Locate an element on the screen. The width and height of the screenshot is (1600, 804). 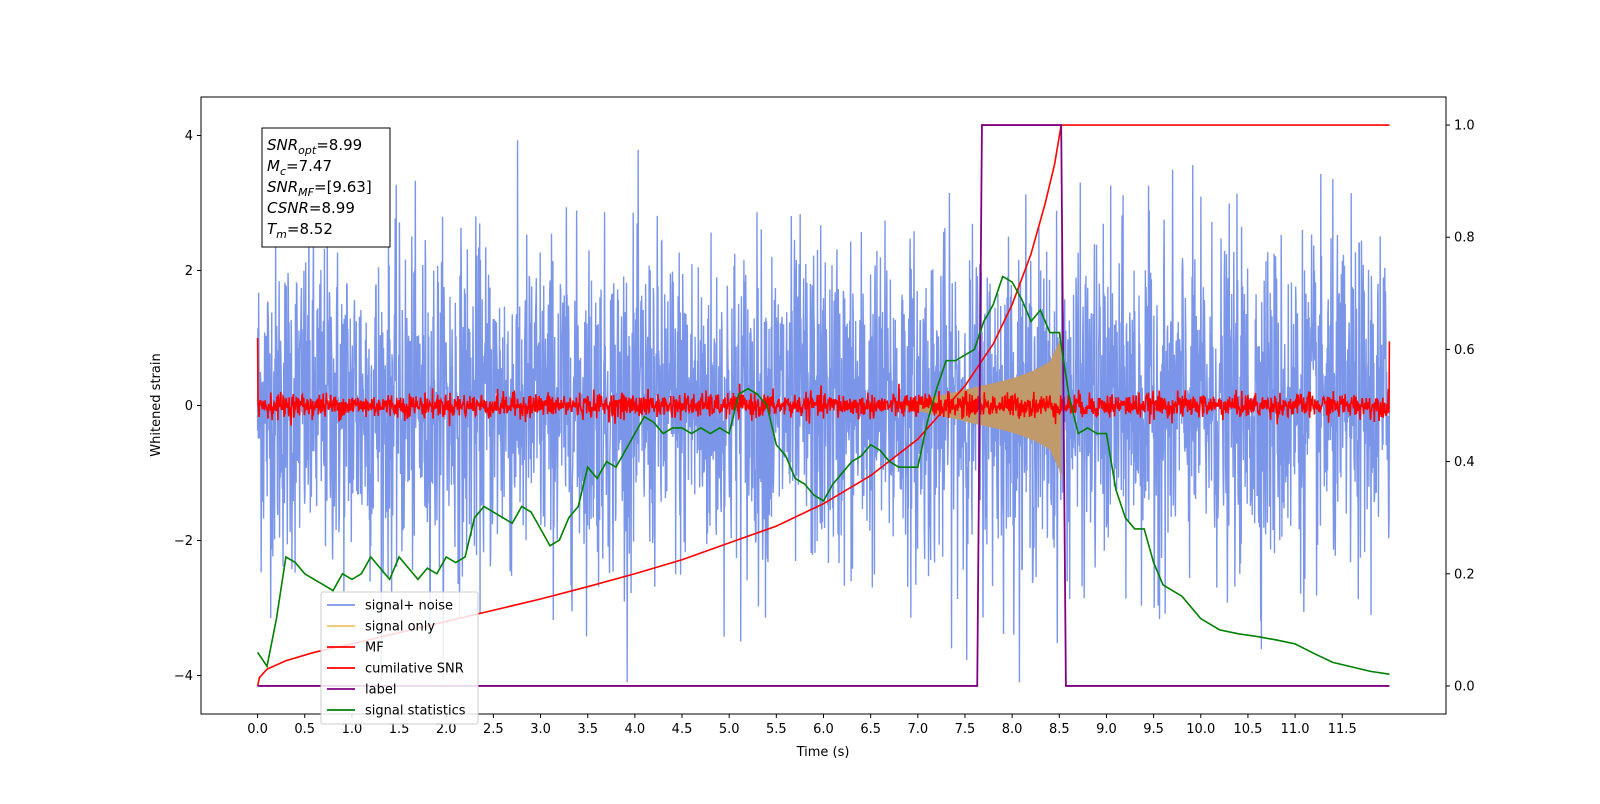
annotation-frame is located at coordinates (326, 187).